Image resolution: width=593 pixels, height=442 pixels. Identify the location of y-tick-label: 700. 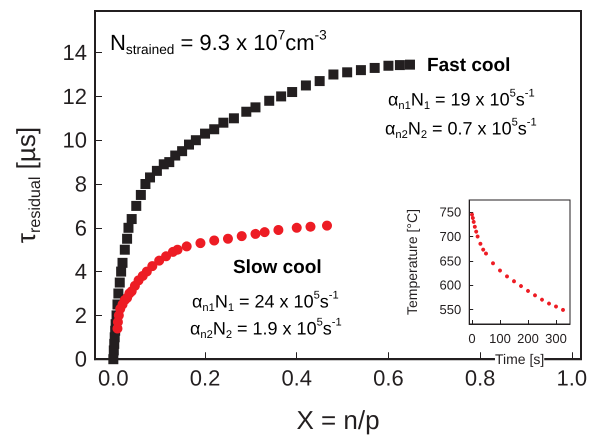
(450, 236).